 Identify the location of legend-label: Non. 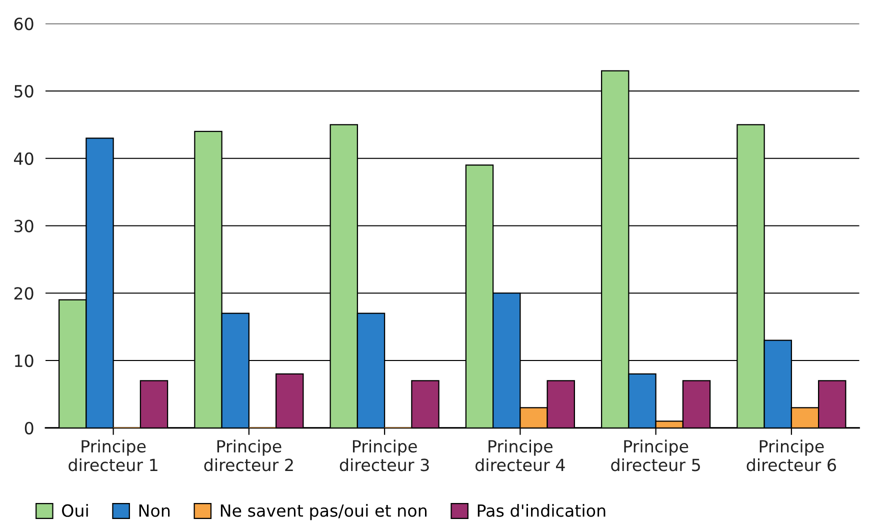
(154, 510).